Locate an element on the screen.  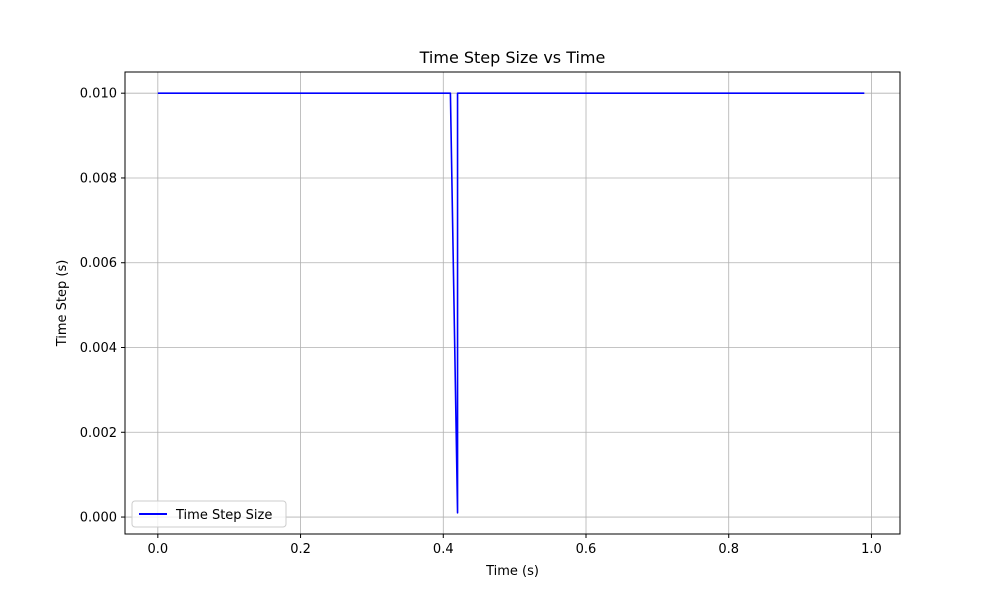
y-axis-ticks: 0.000 0.002 0.004 0.006 0.008 0.010 is located at coordinates (102, 306).